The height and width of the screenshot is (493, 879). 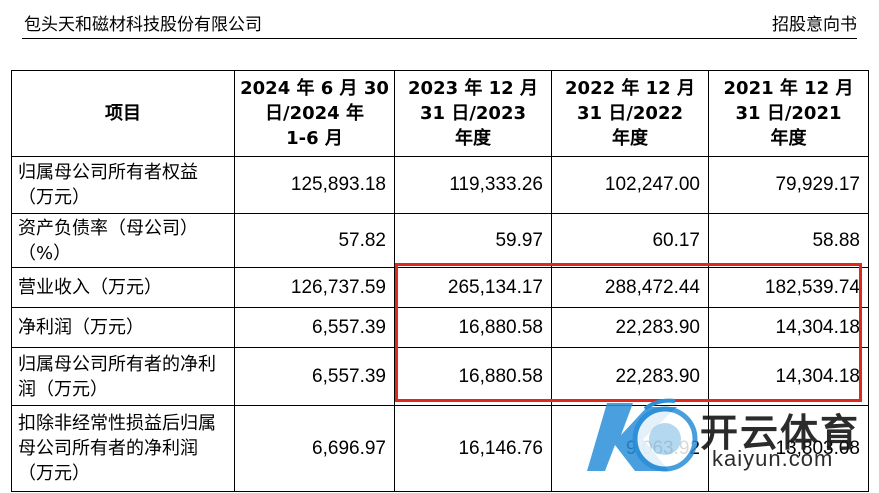 What do you see at coordinates (143, 25) in the screenshot?
I see `company-name: 包头天和磁材科技股份有限公司` at bounding box center [143, 25].